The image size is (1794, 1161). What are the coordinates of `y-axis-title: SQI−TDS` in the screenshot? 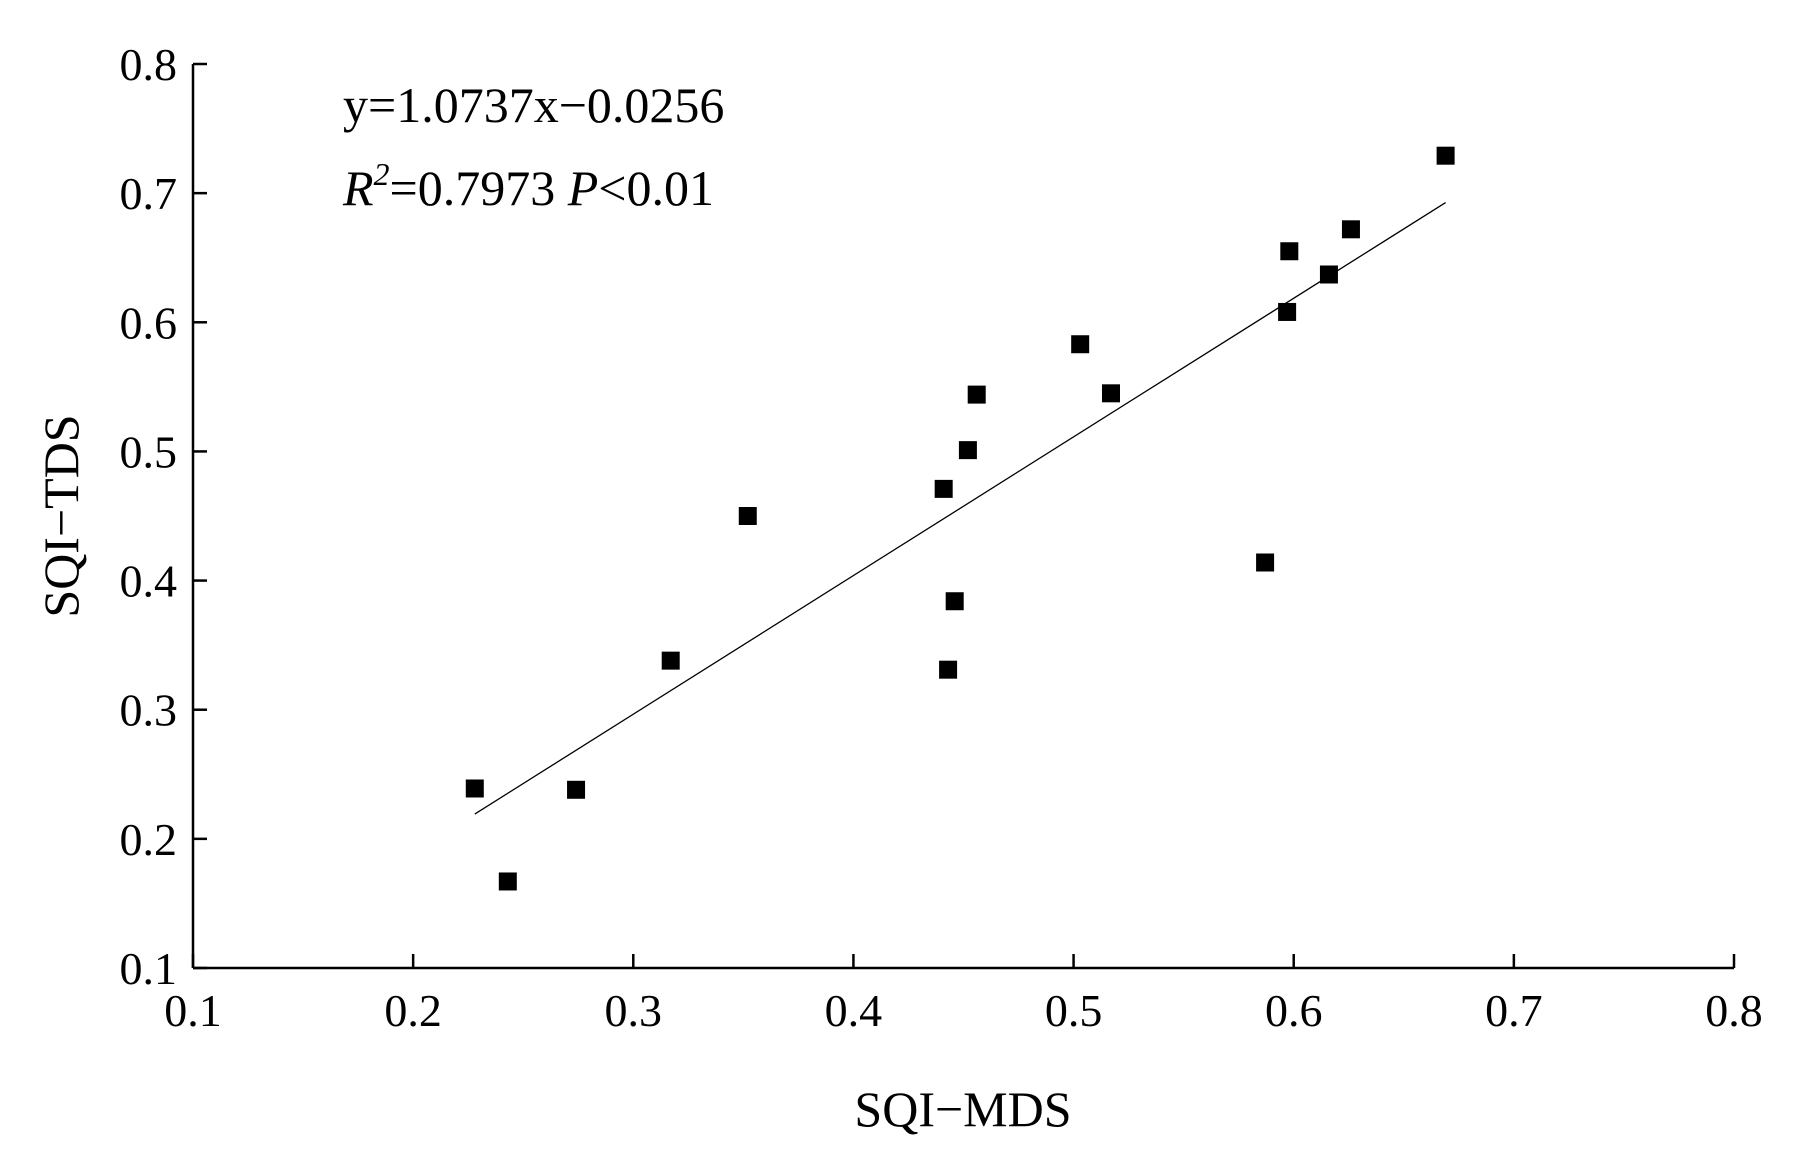 It's located at (61, 515).